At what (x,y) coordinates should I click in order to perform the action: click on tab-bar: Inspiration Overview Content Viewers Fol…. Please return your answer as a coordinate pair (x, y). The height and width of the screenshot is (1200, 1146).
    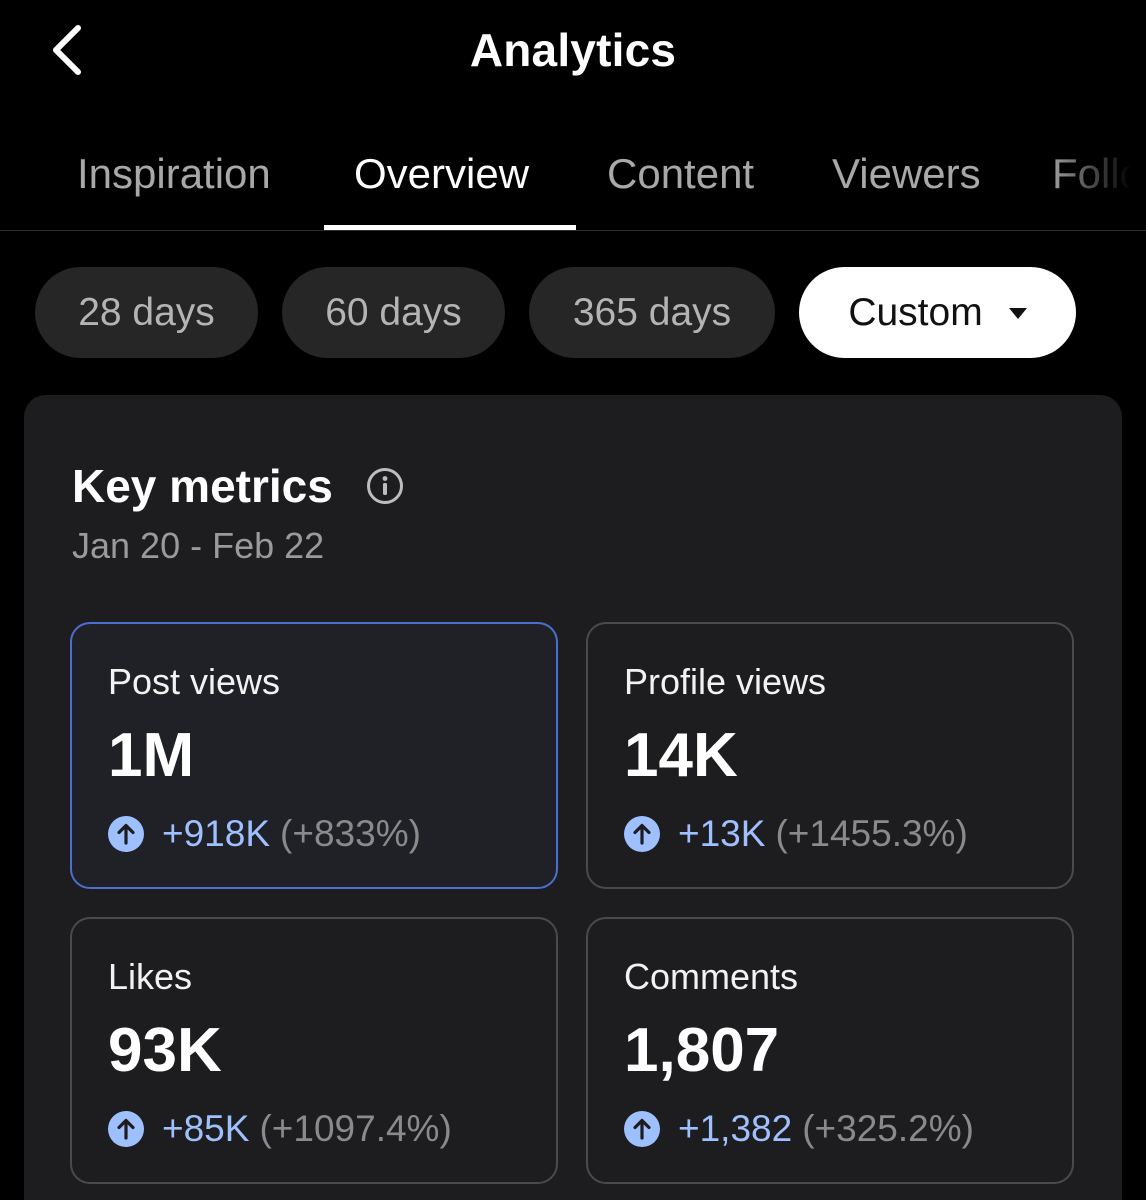
    Looking at the image, I should click on (573, 174).